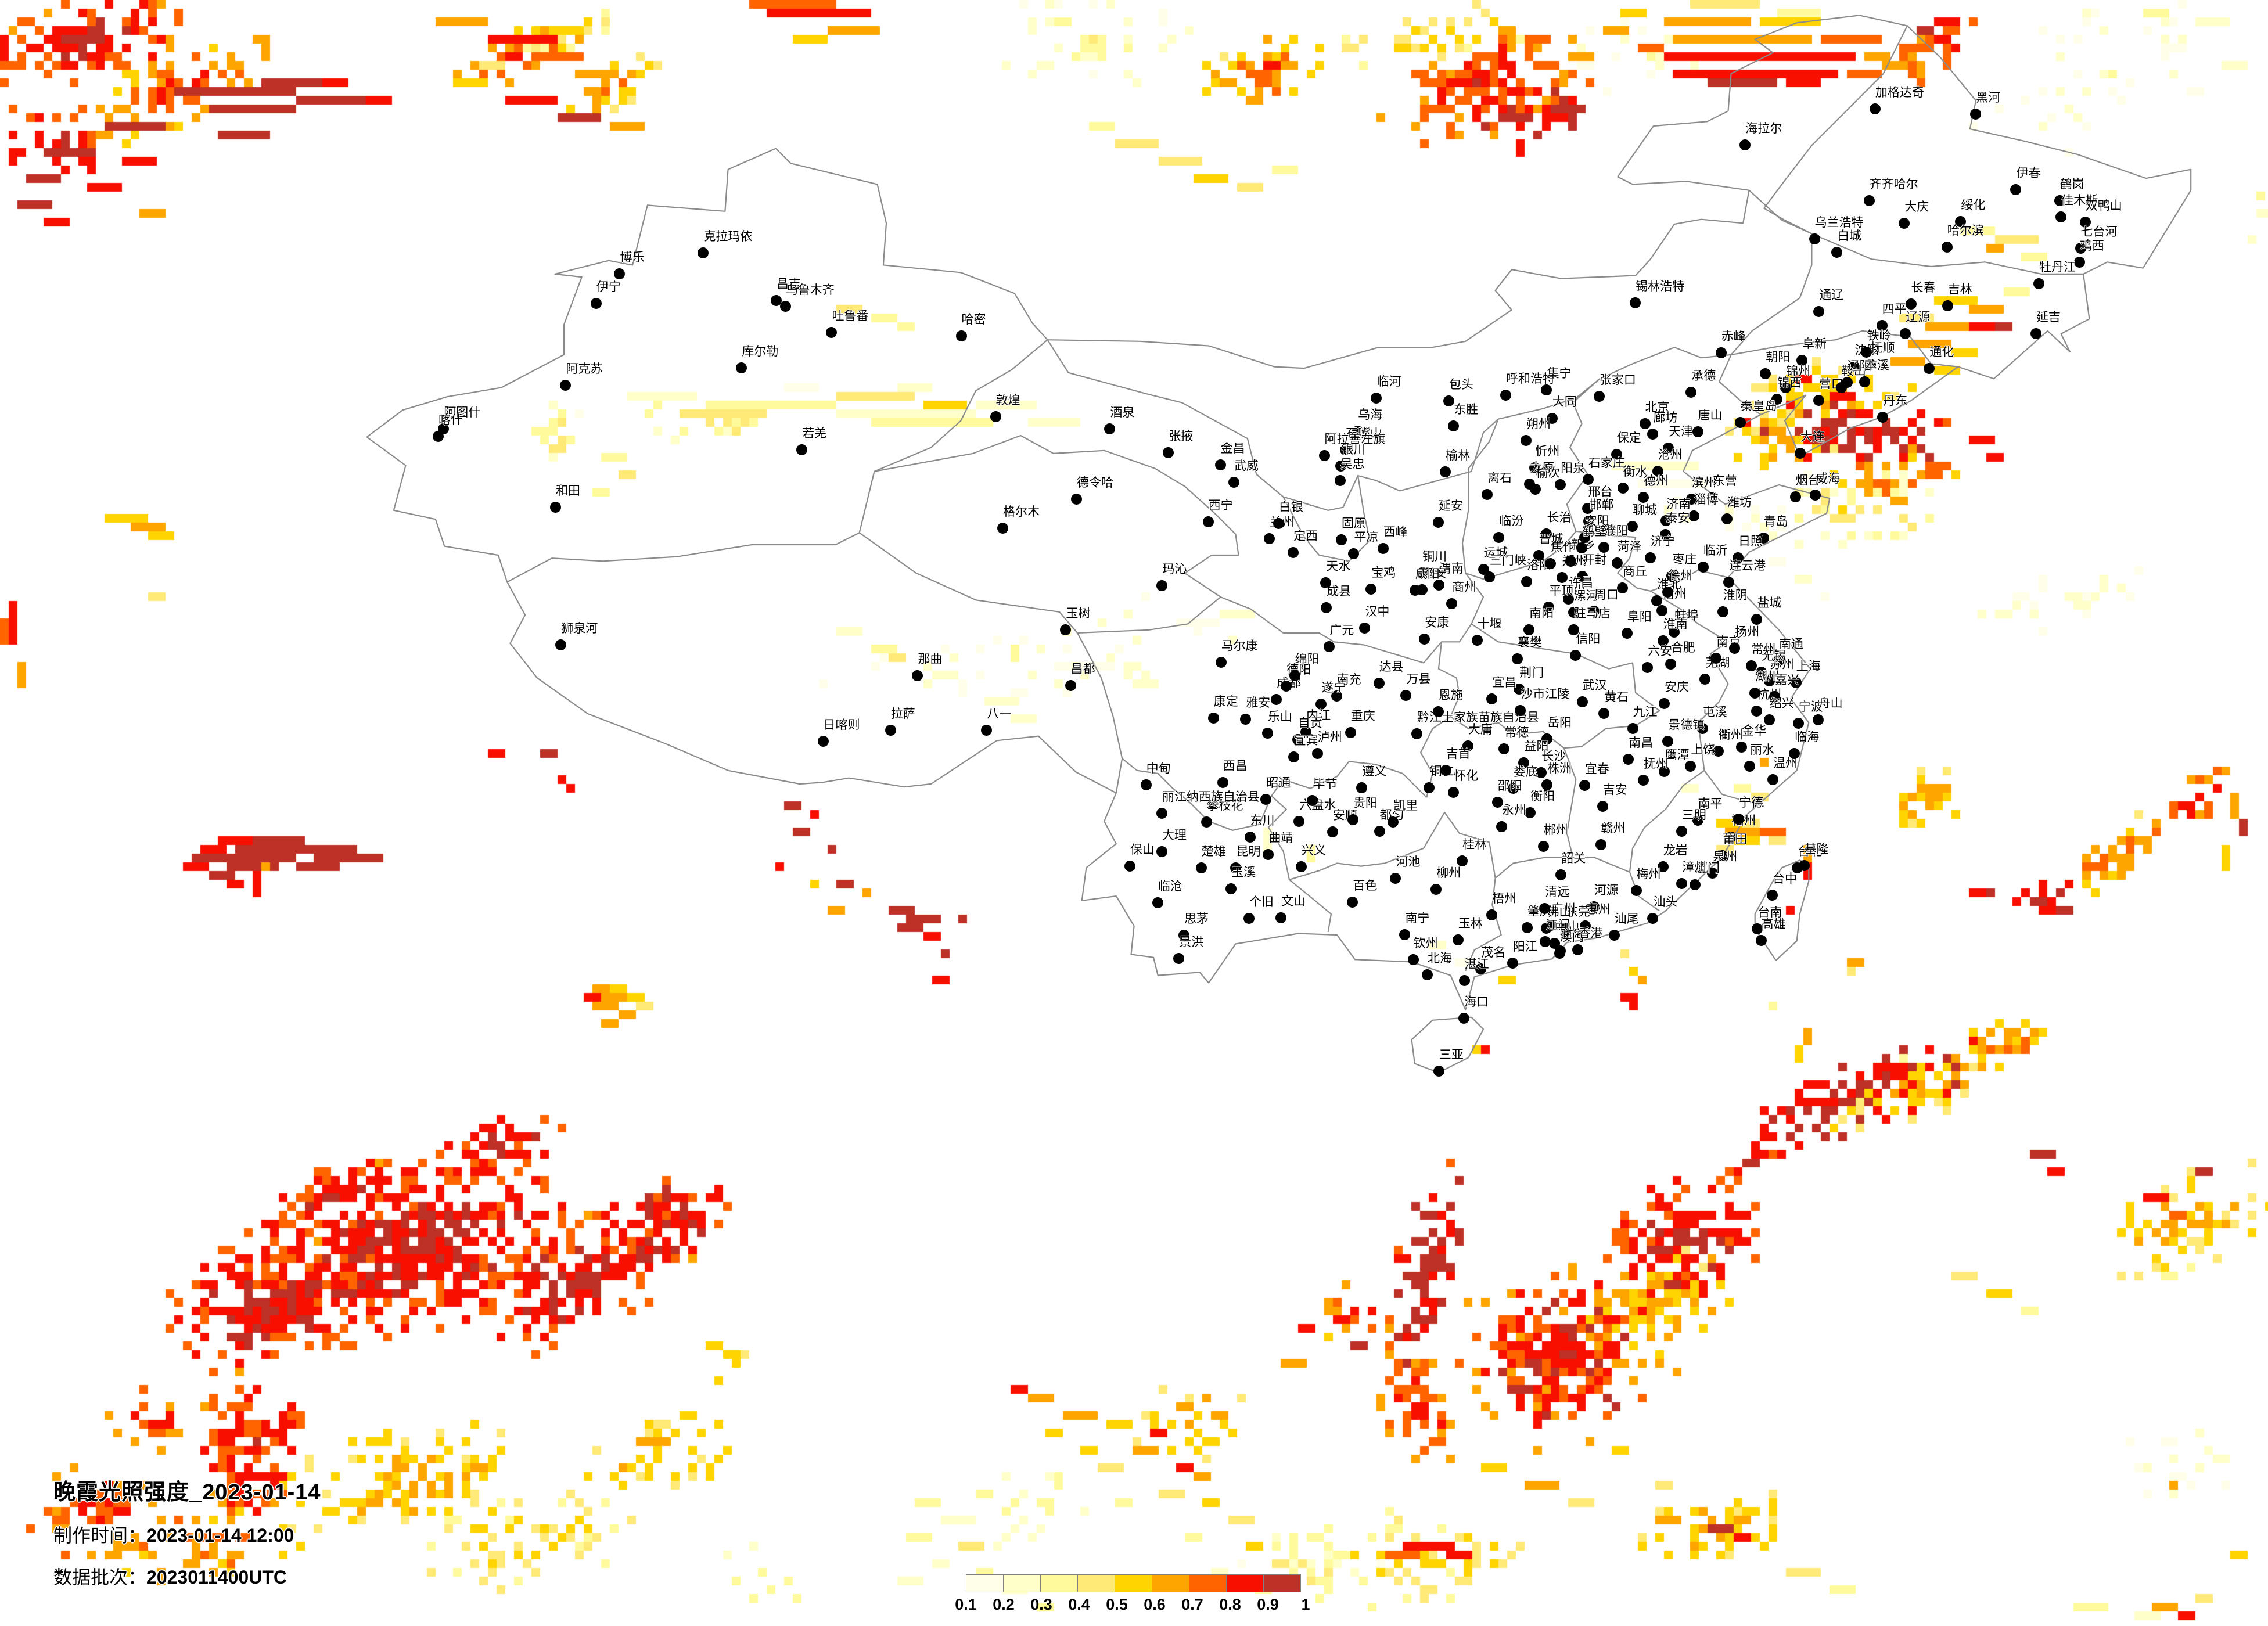 The image size is (2268, 1626). Describe the element at coordinates (1353, 523) in the screenshot. I see `city-label: 固原` at that location.